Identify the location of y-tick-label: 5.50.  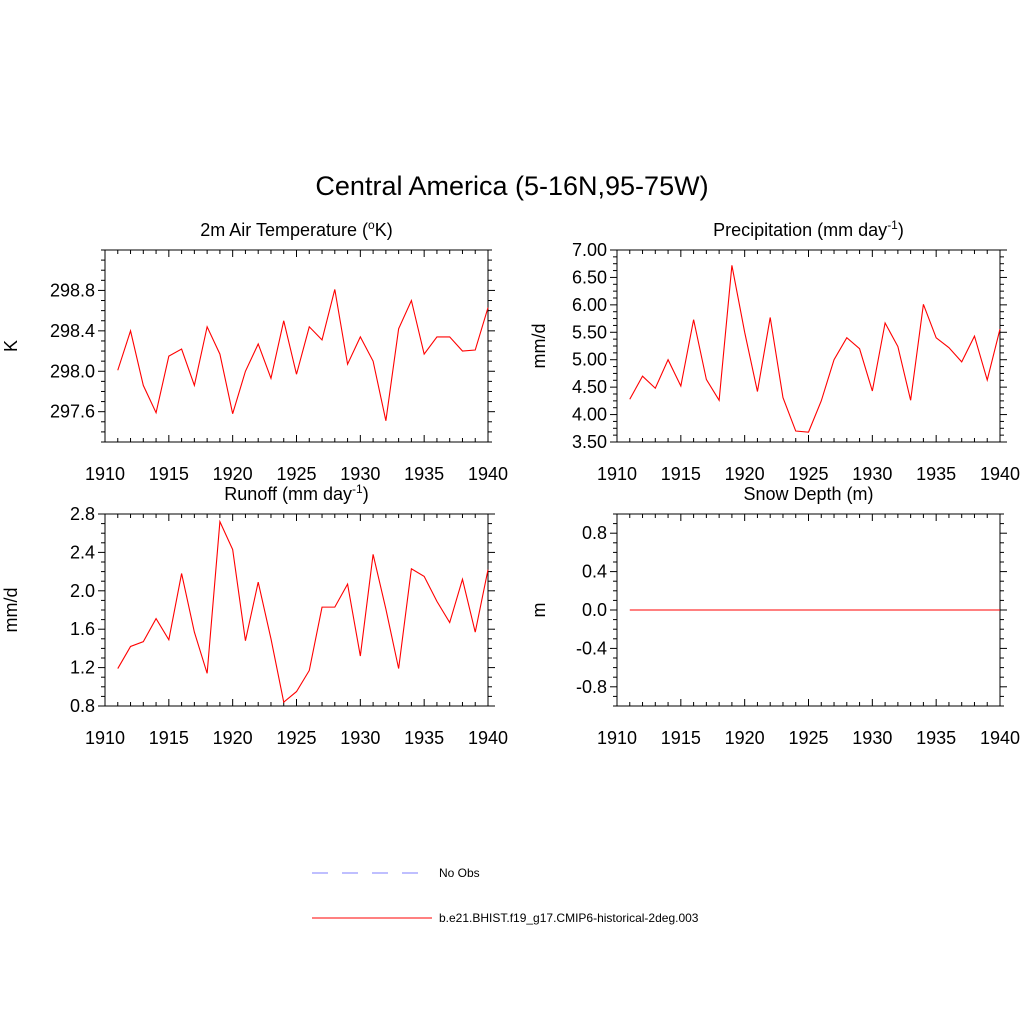
(589, 332).